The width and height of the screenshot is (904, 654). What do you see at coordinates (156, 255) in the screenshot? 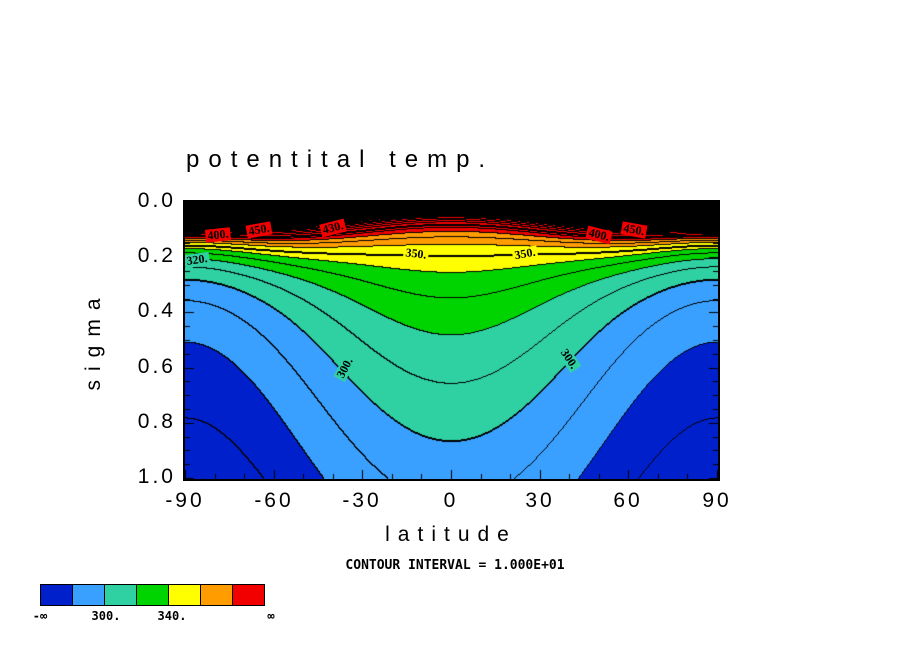
I see `y-tick-label: 0.2` at bounding box center [156, 255].